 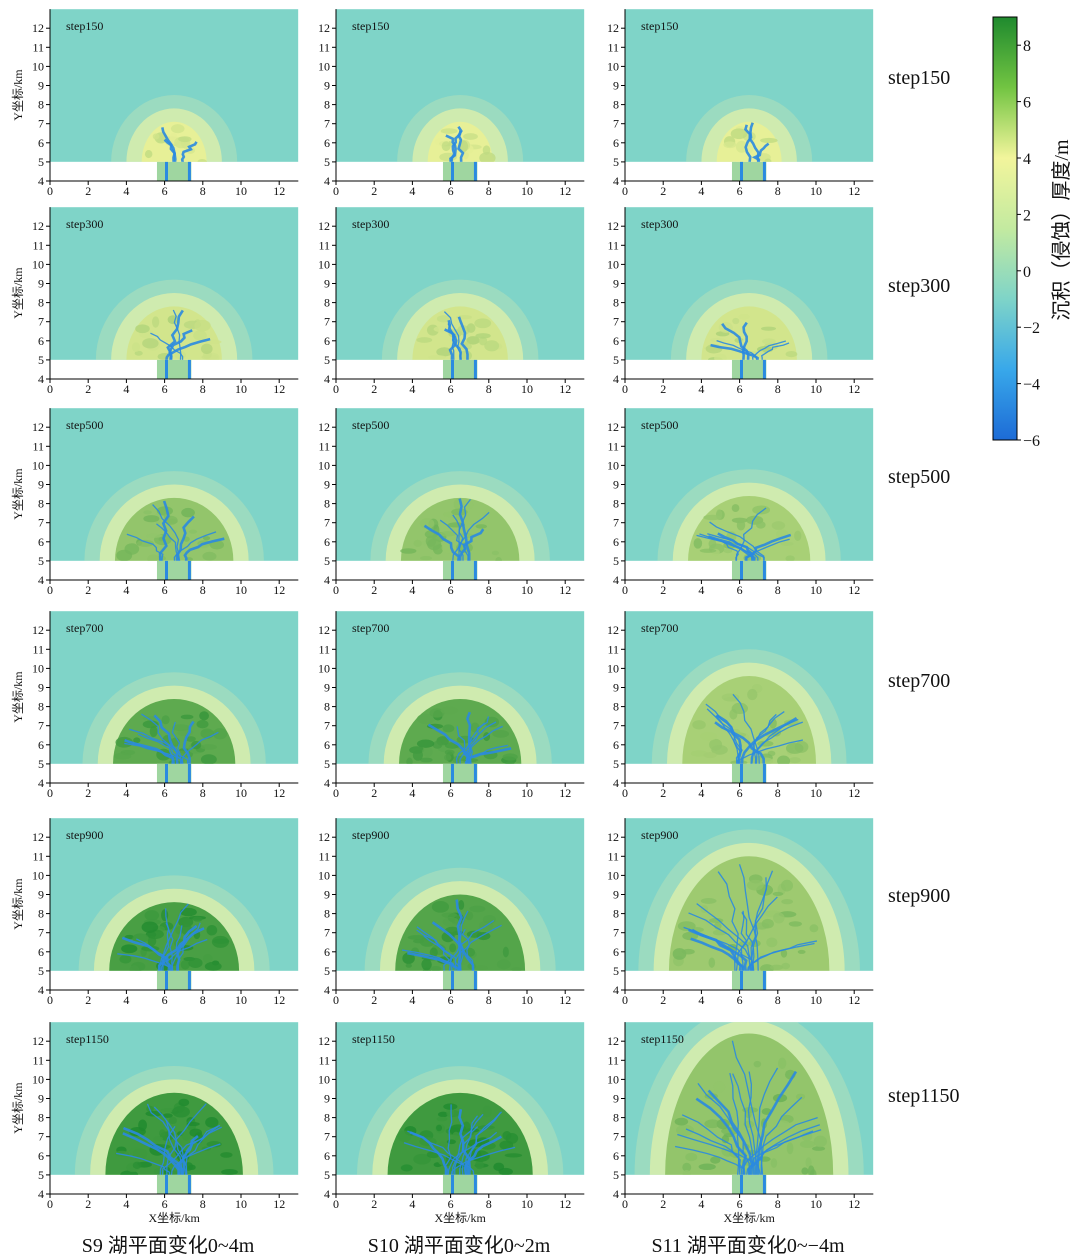 I want to click on panel: 0 2 4 6 8 10 12 4 5 6 7 8 9 10 11 12 step1150 X坐标/km, so click(x=740, y=1123).